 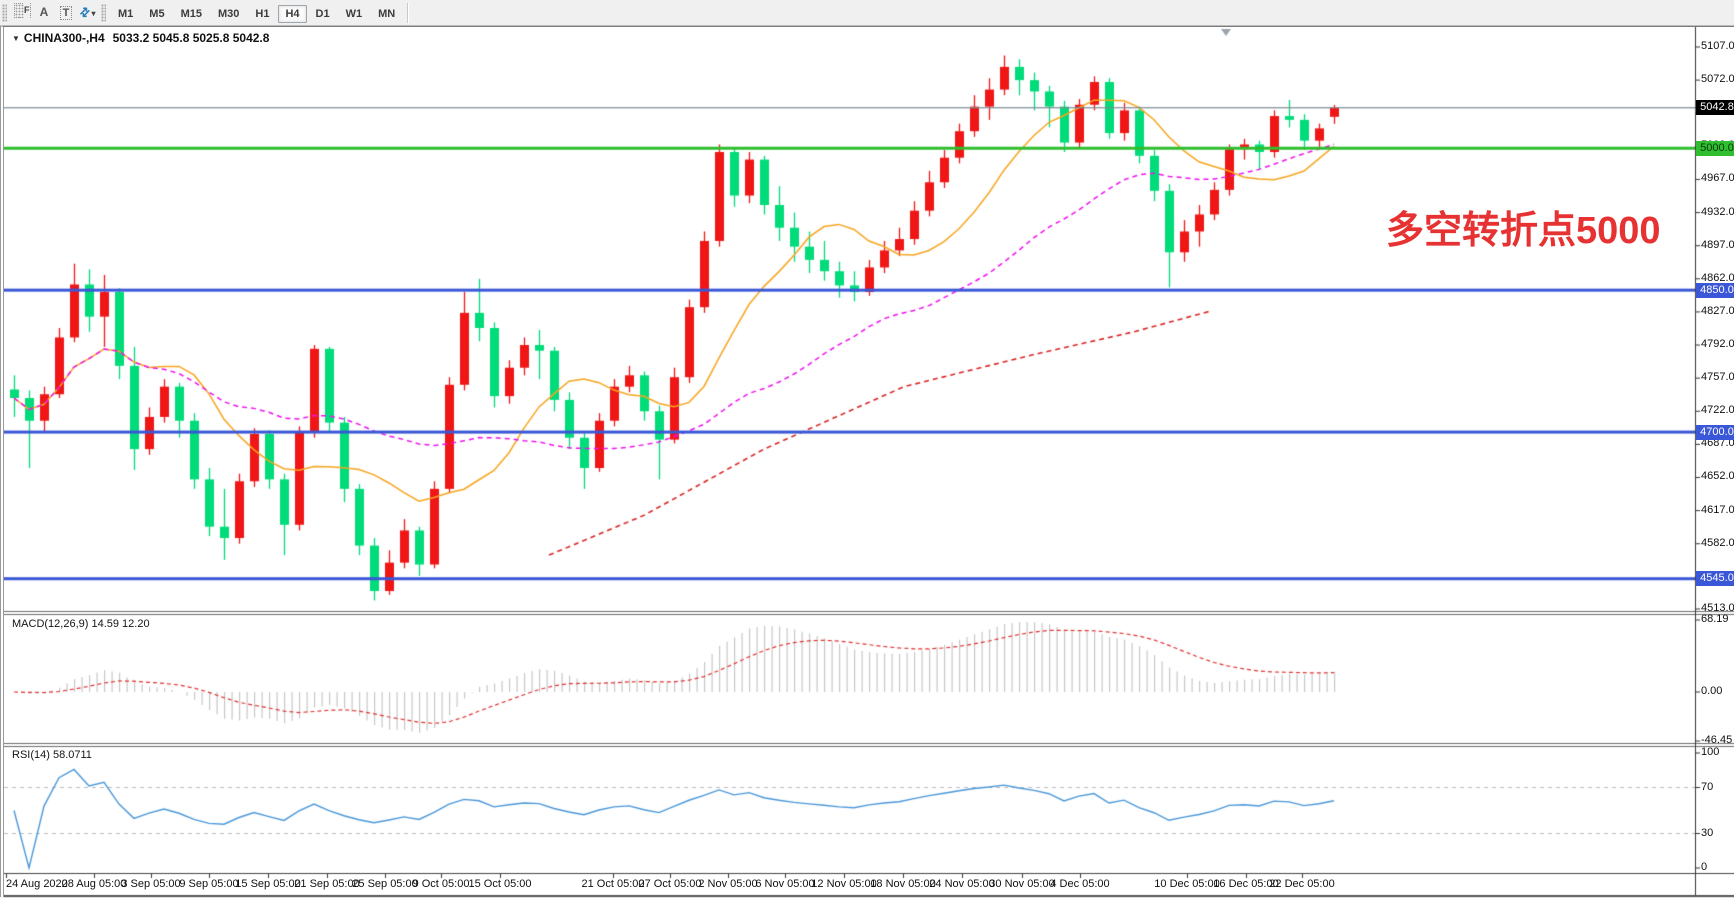 What do you see at coordinates (1717, 211) in the screenshot?
I see `price-tick-label: 4932.0` at bounding box center [1717, 211].